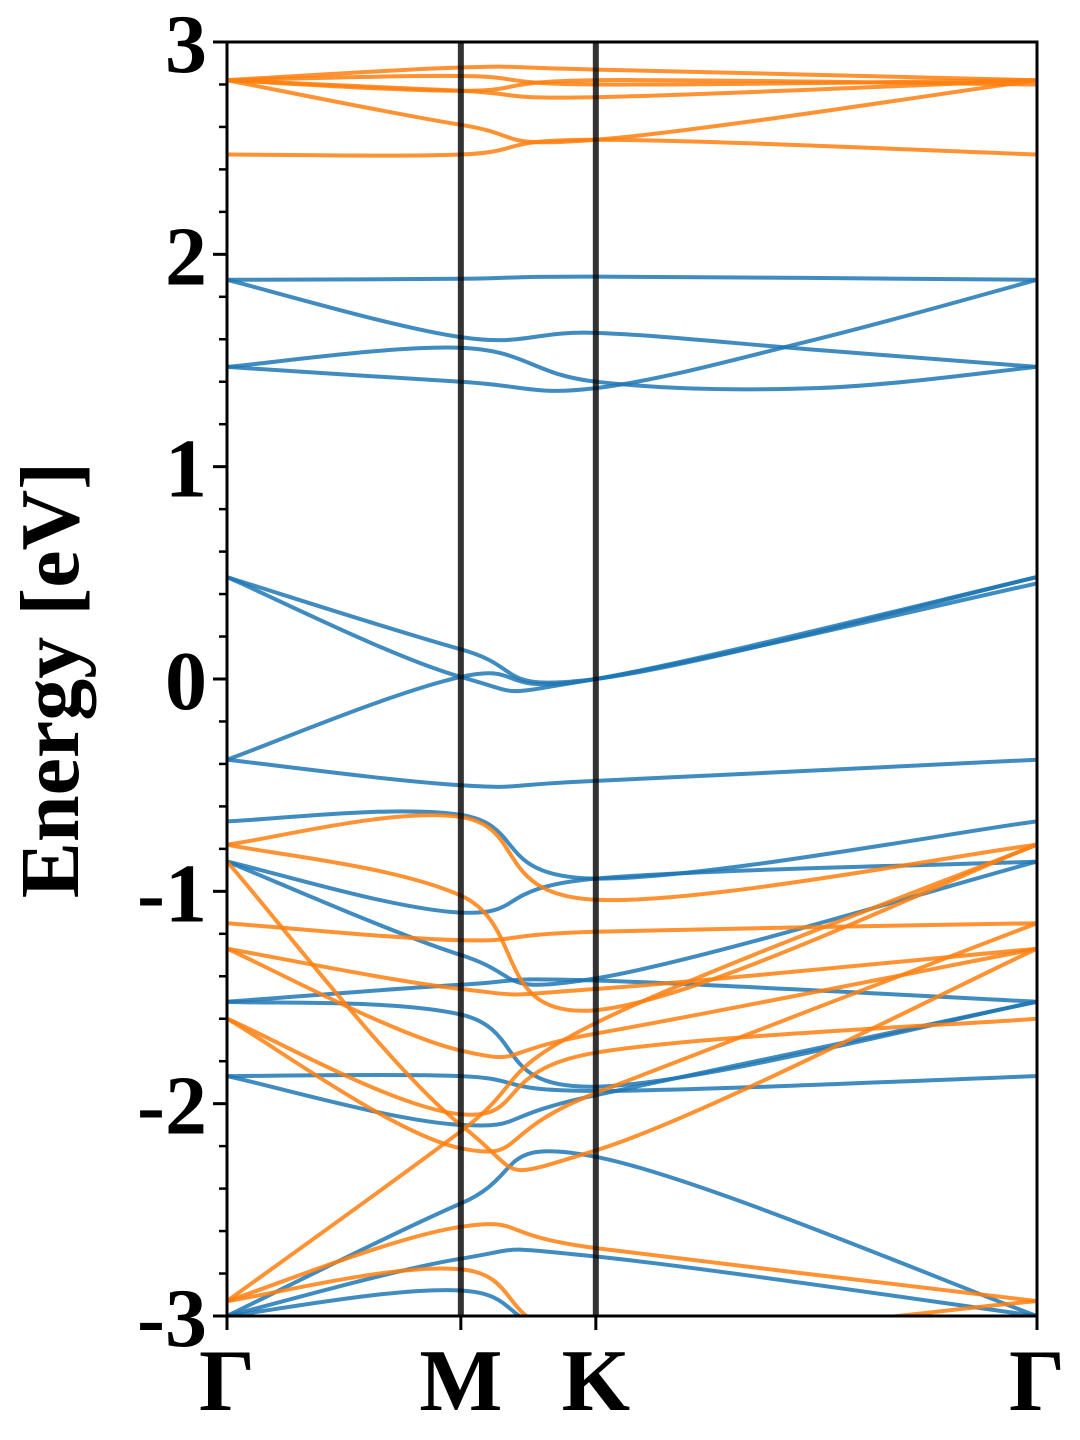 Image resolution: width=1080 pixels, height=1440 pixels. Describe the element at coordinates (186, 45) in the screenshot. I see `y-tick-label: 3` at that location.